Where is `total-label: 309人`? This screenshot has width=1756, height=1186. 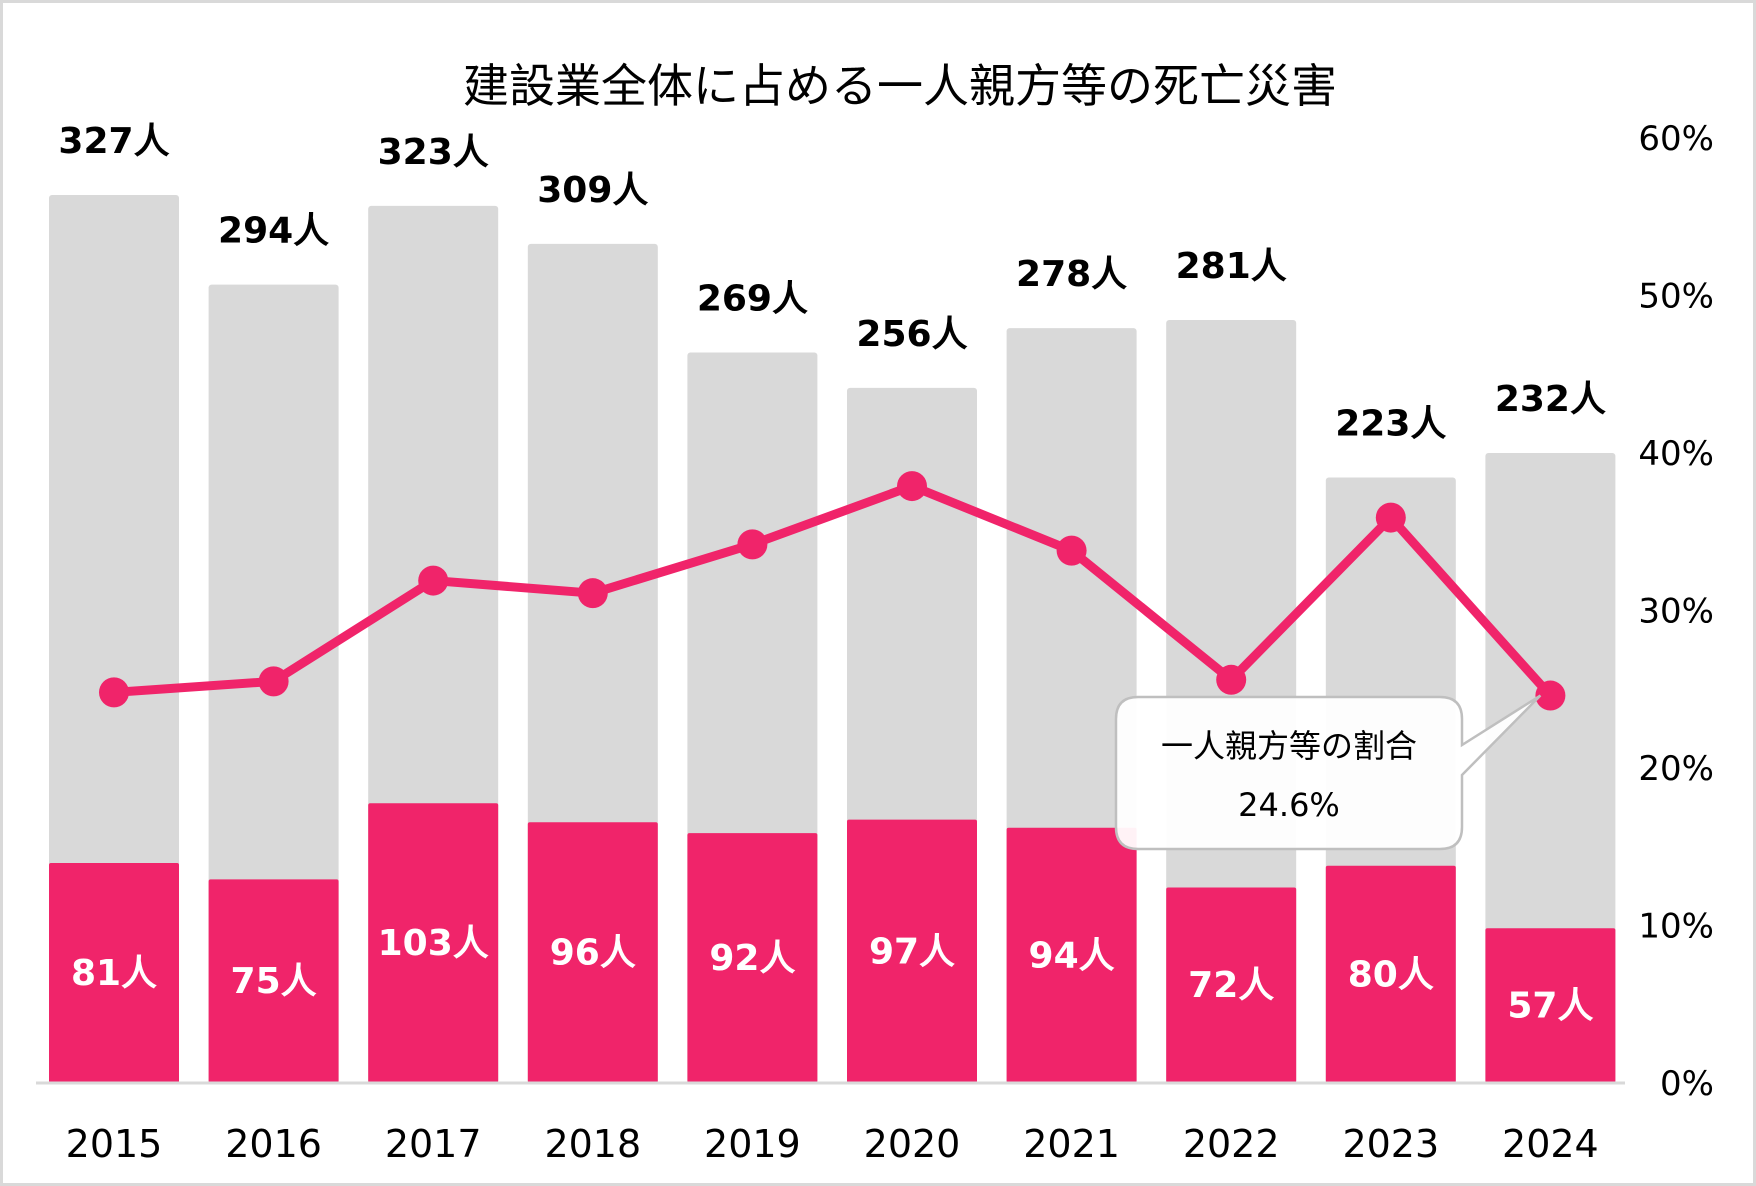 total-label: 309人 is located at coordinates (592, 190).